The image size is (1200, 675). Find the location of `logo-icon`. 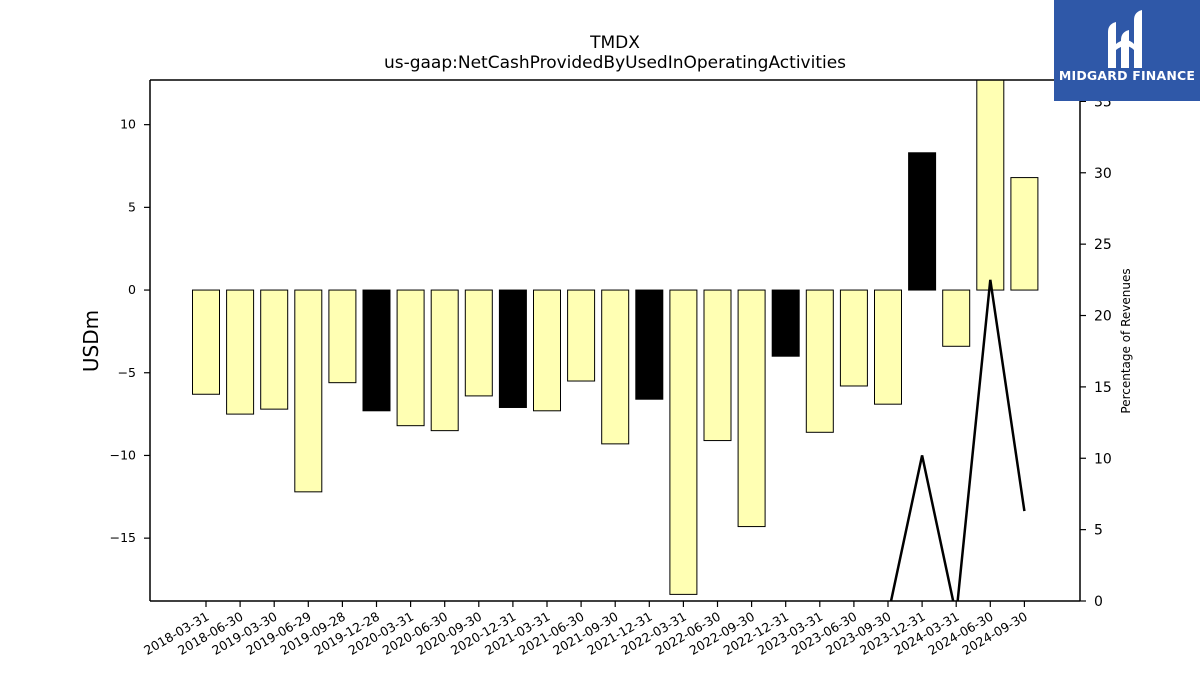

logo-icon is located at coordinates (1125, 39).